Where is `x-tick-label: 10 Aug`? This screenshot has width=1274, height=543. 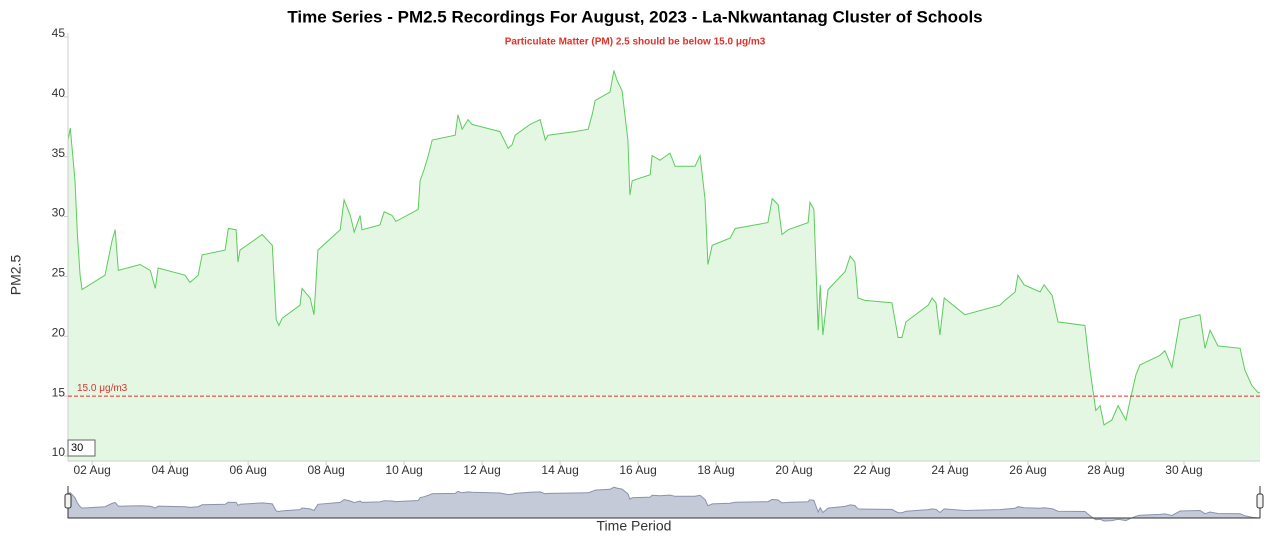 x-tick-label: 10 Aug is located at coordinates (403, 470).